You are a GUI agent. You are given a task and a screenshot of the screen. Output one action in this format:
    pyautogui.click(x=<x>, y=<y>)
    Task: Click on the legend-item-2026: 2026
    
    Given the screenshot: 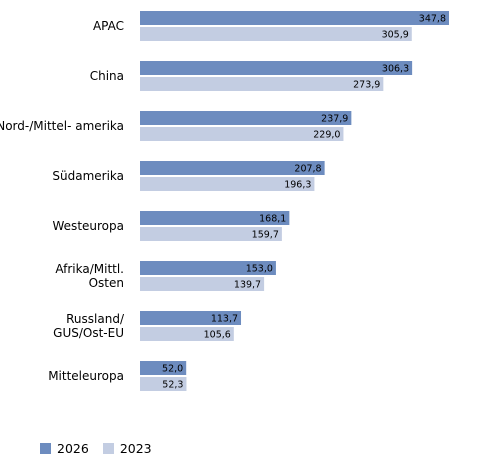 What is the action you would take?
    pyautogui.click(x=64, y=448)
    